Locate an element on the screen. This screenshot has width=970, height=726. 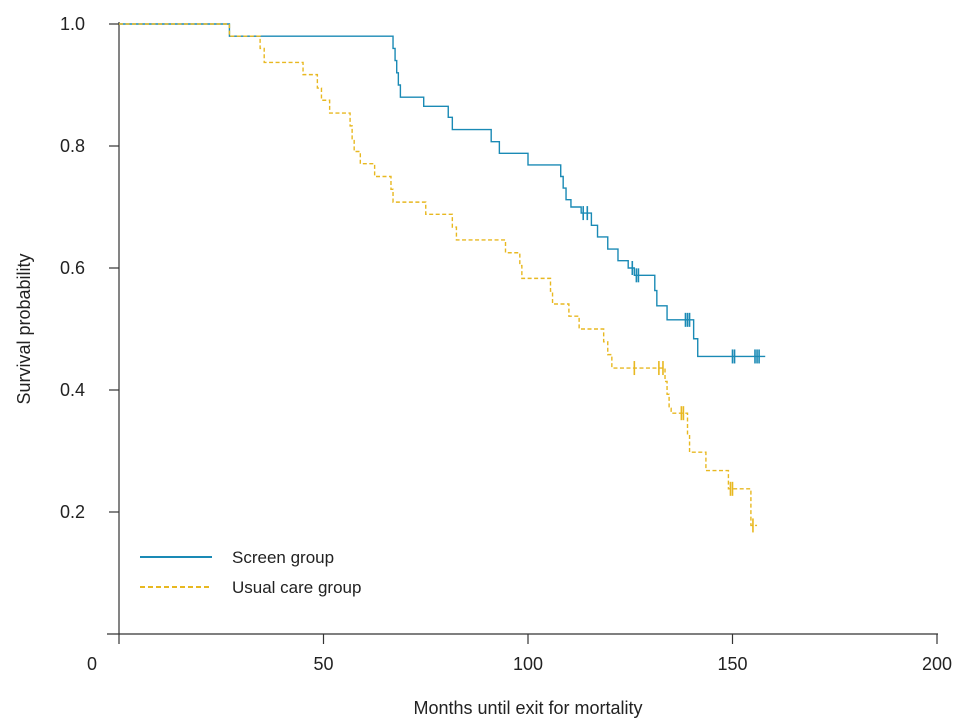
y-tick-label-3: 0.8 is located at coordinates (72, 146).